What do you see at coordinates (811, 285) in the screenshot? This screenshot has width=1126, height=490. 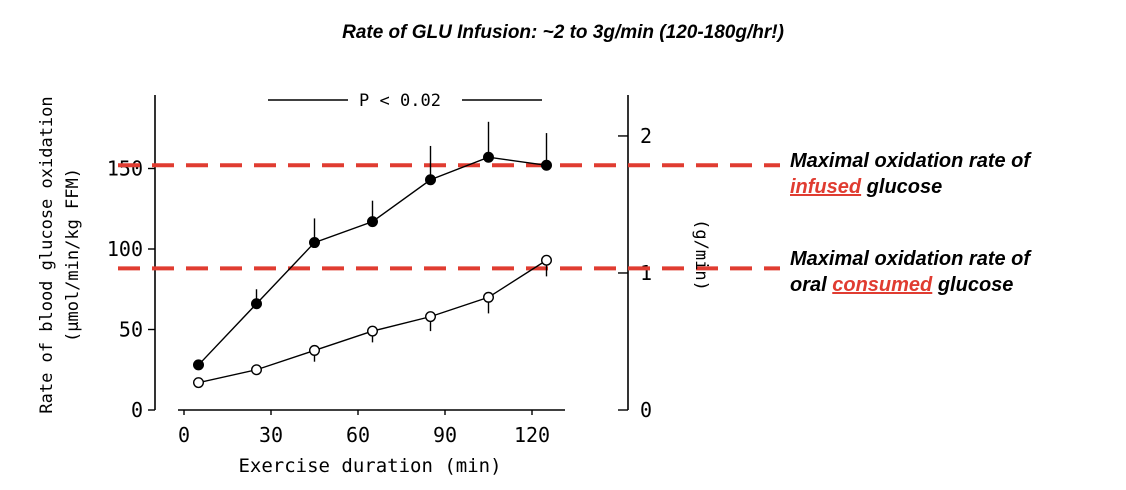 I see `oral-prefix: oral` at bounding box center [811, 285].